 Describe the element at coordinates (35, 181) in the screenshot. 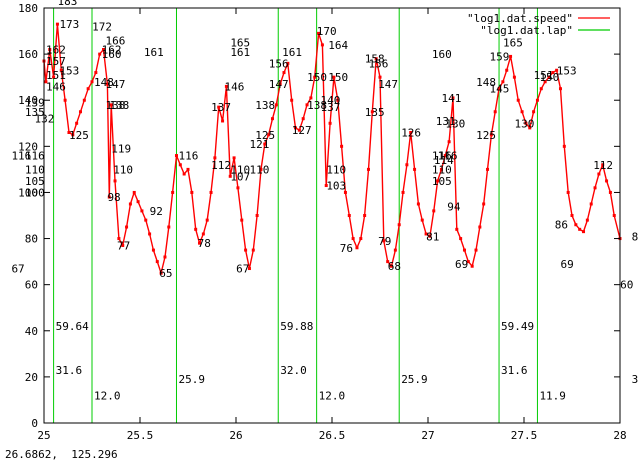

I see `point-label: 105` at that location.